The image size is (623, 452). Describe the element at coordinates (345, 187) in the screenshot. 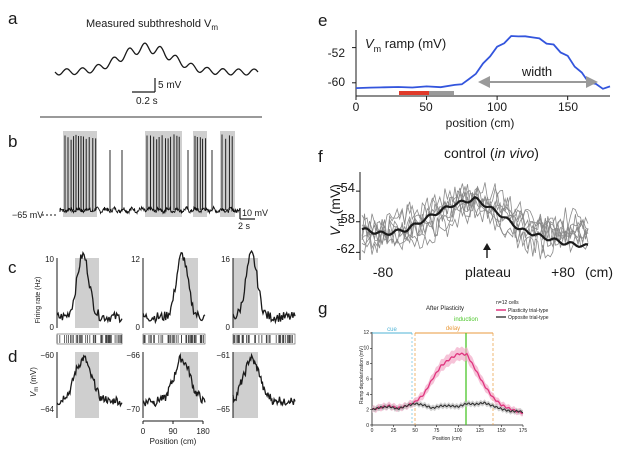

I see `panel-f-ytick-0: -54` at that location.